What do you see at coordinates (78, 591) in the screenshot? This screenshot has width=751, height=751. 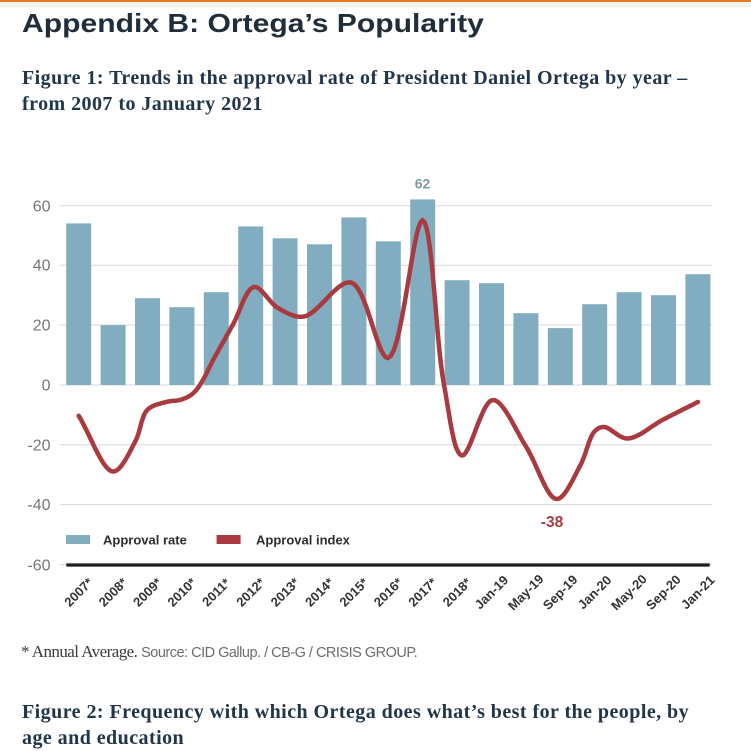 I see `svg-text: 2007*` at bounding box center [78, 591].